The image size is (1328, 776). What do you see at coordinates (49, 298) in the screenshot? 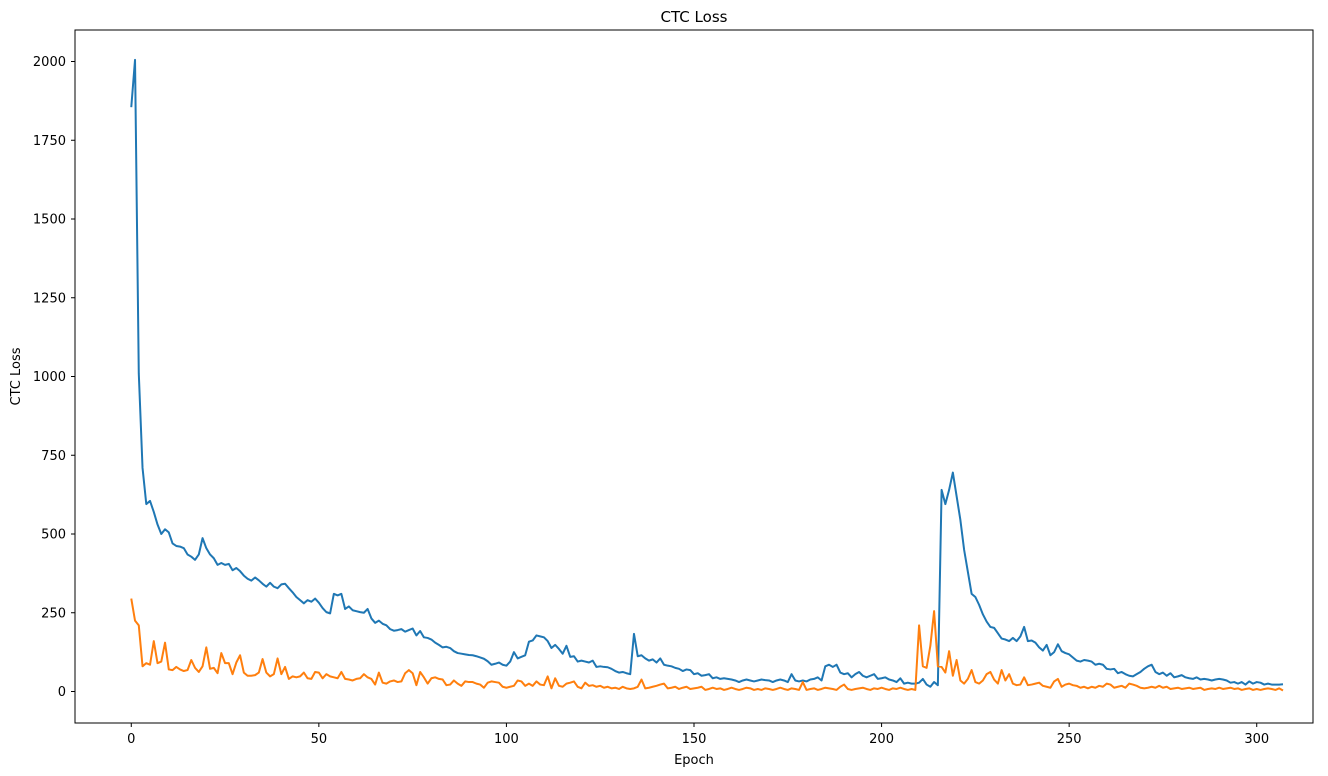
I see `y-tick-label: 1250` at bounding box center [49, 298].